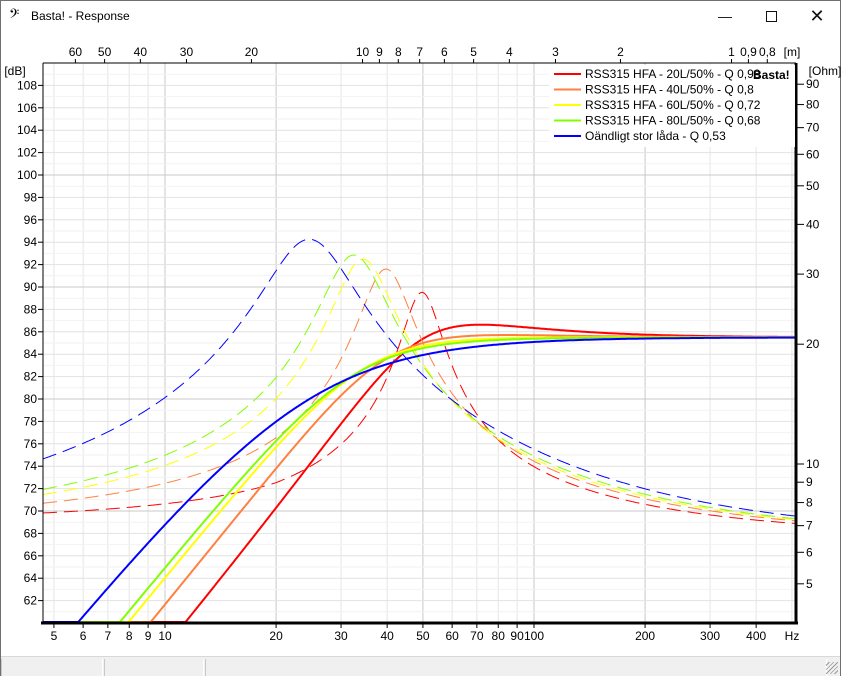 The image size is (841, 676). What do you see at coordinates (387, 636) in the screenshot?
I see `x-tick-label: 40` at bounding box center [387, 636].